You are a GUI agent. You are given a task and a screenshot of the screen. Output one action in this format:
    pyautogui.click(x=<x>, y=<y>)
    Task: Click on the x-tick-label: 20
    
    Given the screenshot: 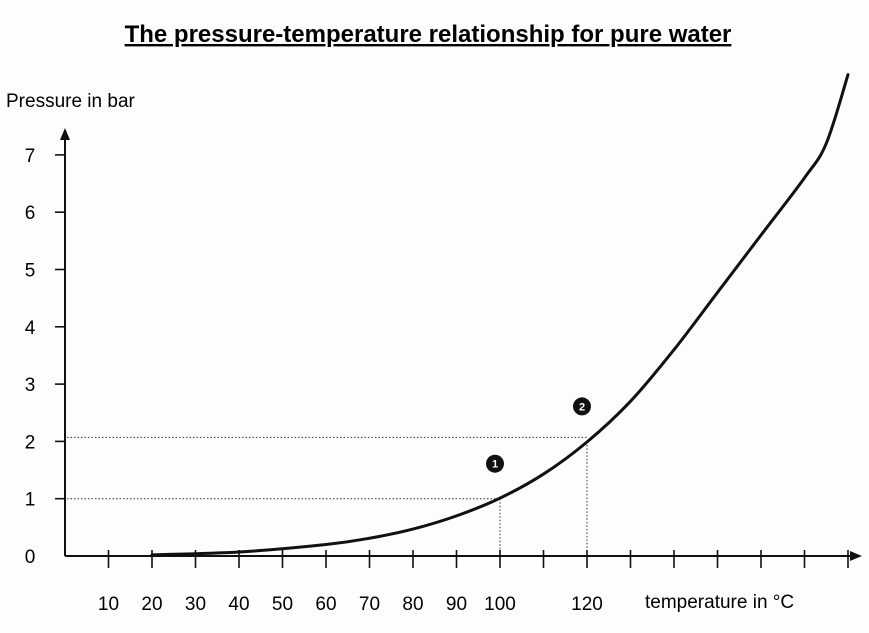 What is the action you would take?
    pyautogui.click(x=151, y=604)
    